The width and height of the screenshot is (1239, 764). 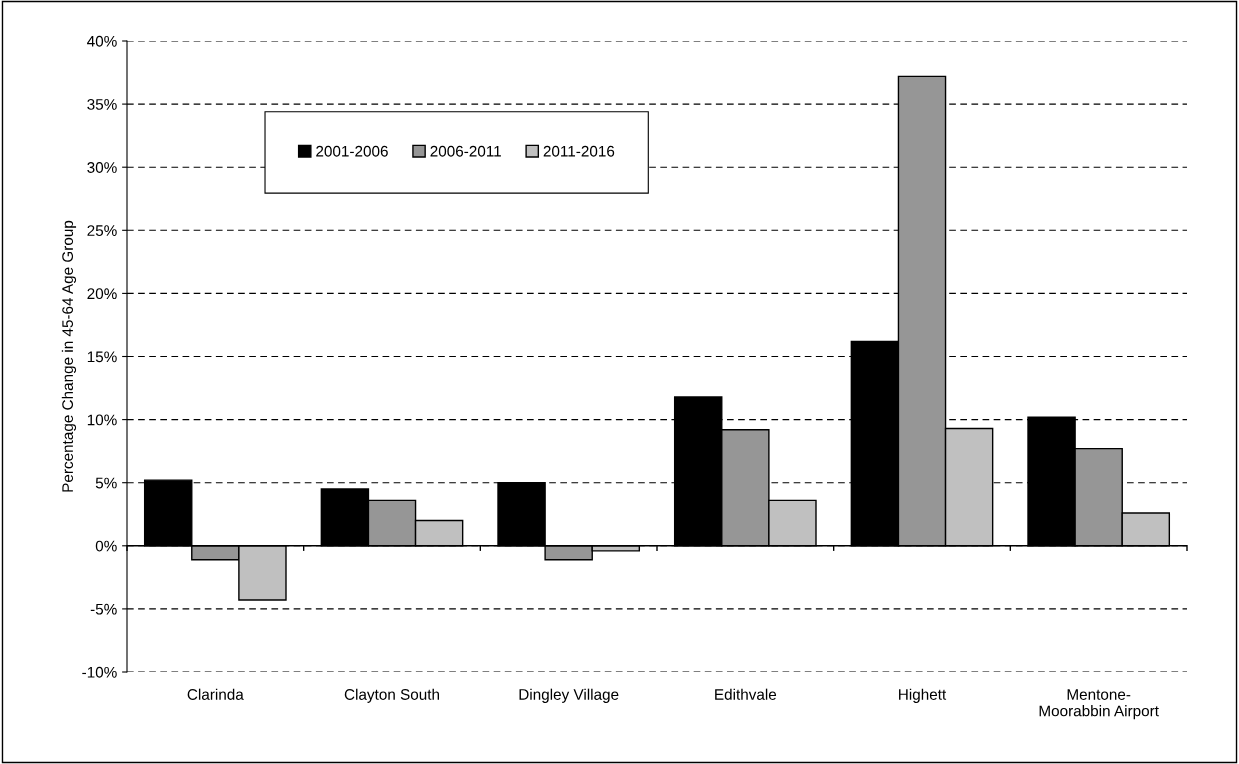 What do you see at coordinates (106, 546) in the screenshot?
I see `y-tick-label: 0%` at bounding box center [106, 546].